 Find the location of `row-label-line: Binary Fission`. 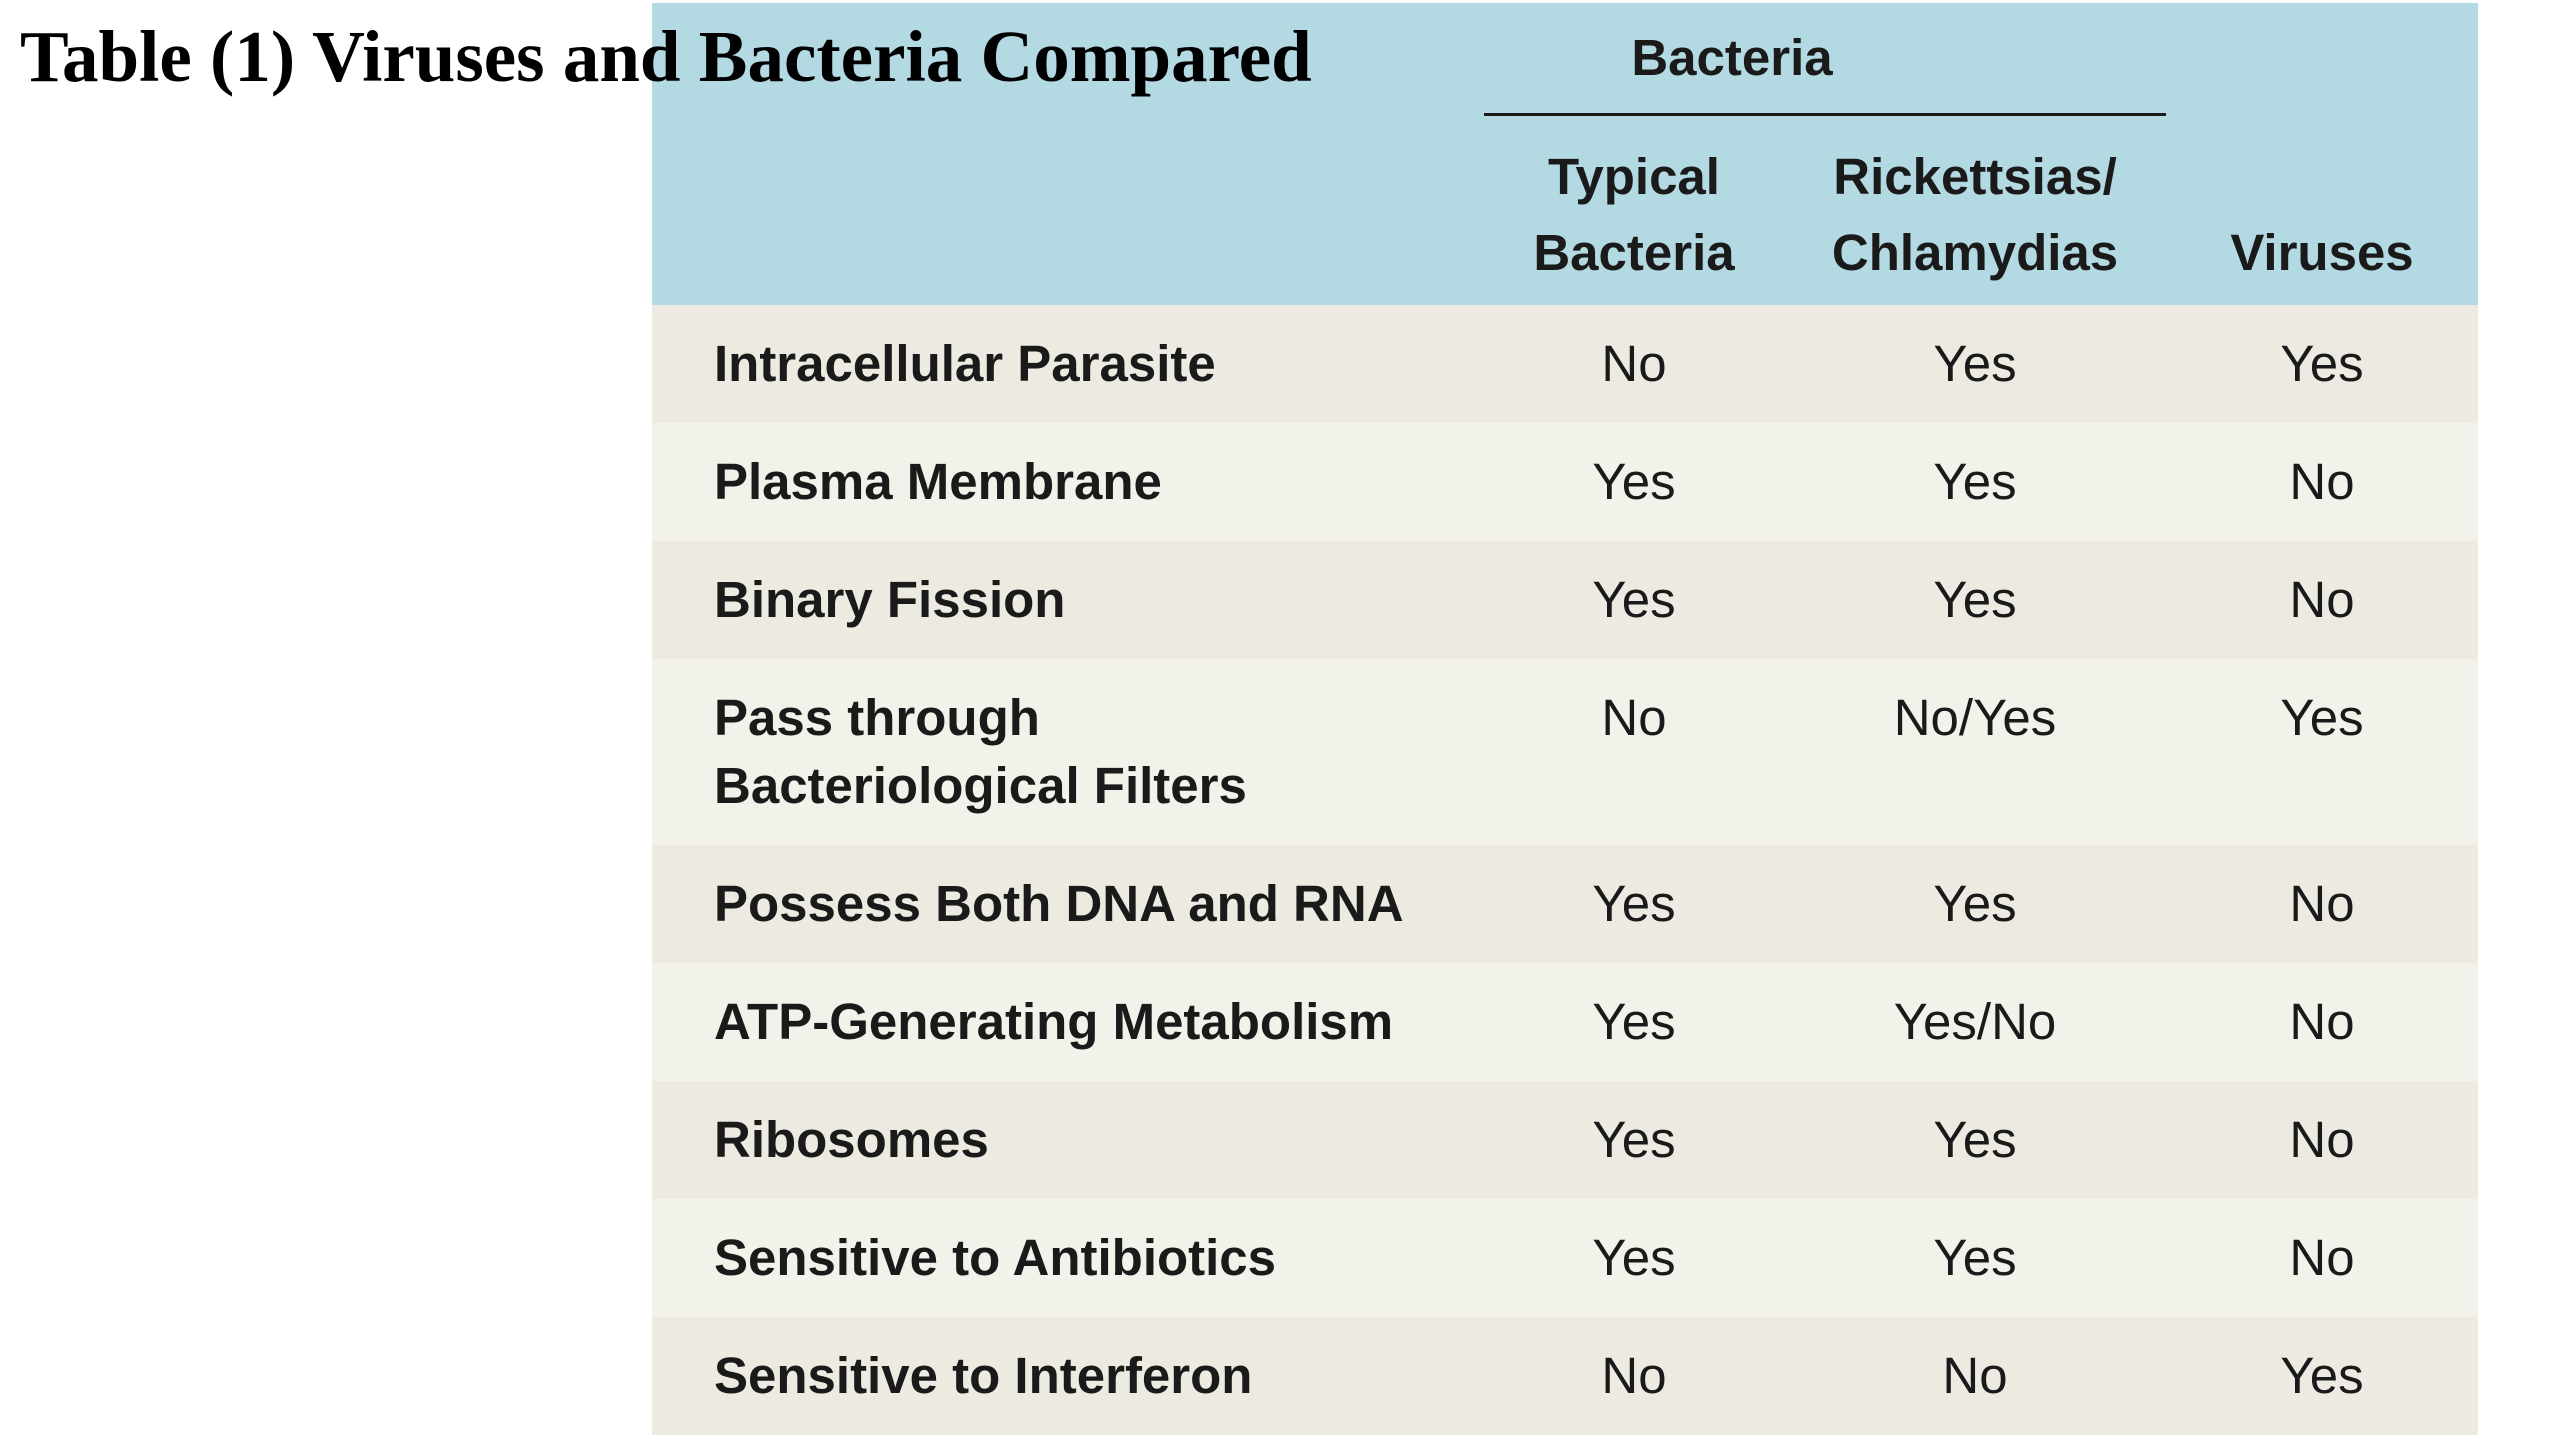

row-label-line: Binary Fission is located at coordinates (890, 599).